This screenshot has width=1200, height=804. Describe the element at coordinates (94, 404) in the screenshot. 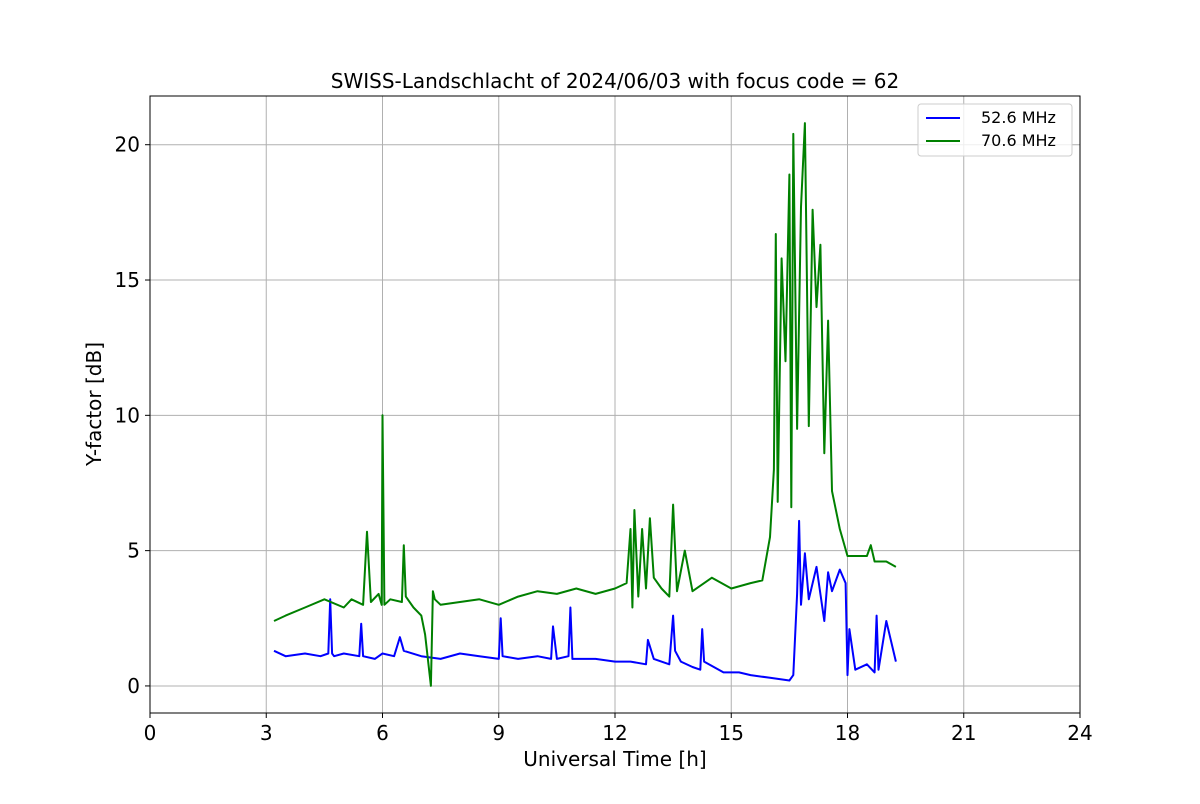

I see `y-axis-label: Y-factor [dB]` at that location.